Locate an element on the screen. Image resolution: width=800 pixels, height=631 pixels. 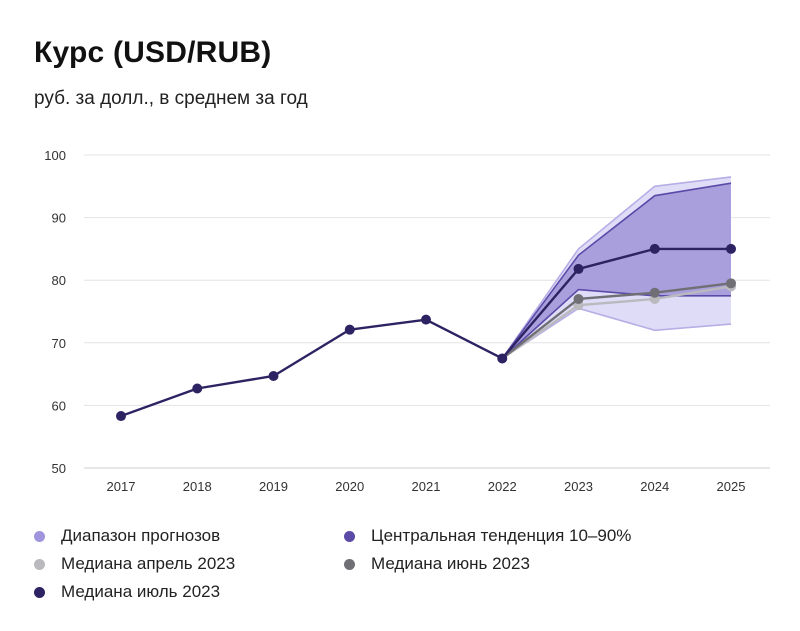
median-jun-2023-line is located at coordinates (616, 321).